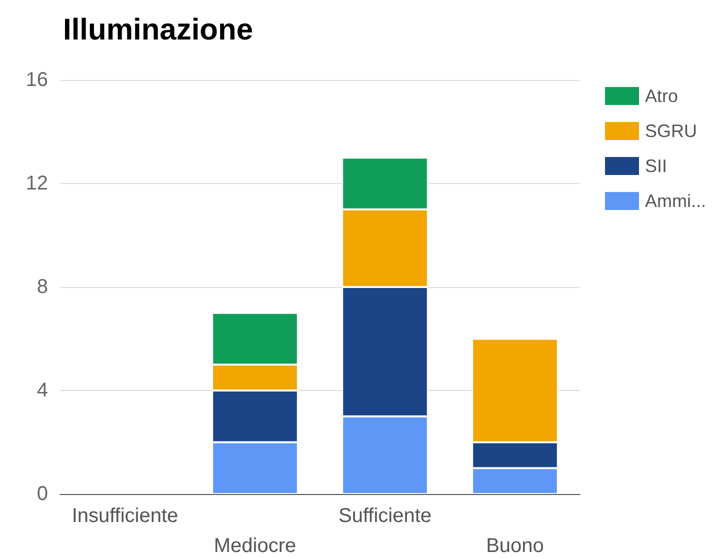 This screenshot has width=712, height=559. Describe the element at coordinates (671, 131) in the screenshot. I see `legend-label: SGRU` at that location.